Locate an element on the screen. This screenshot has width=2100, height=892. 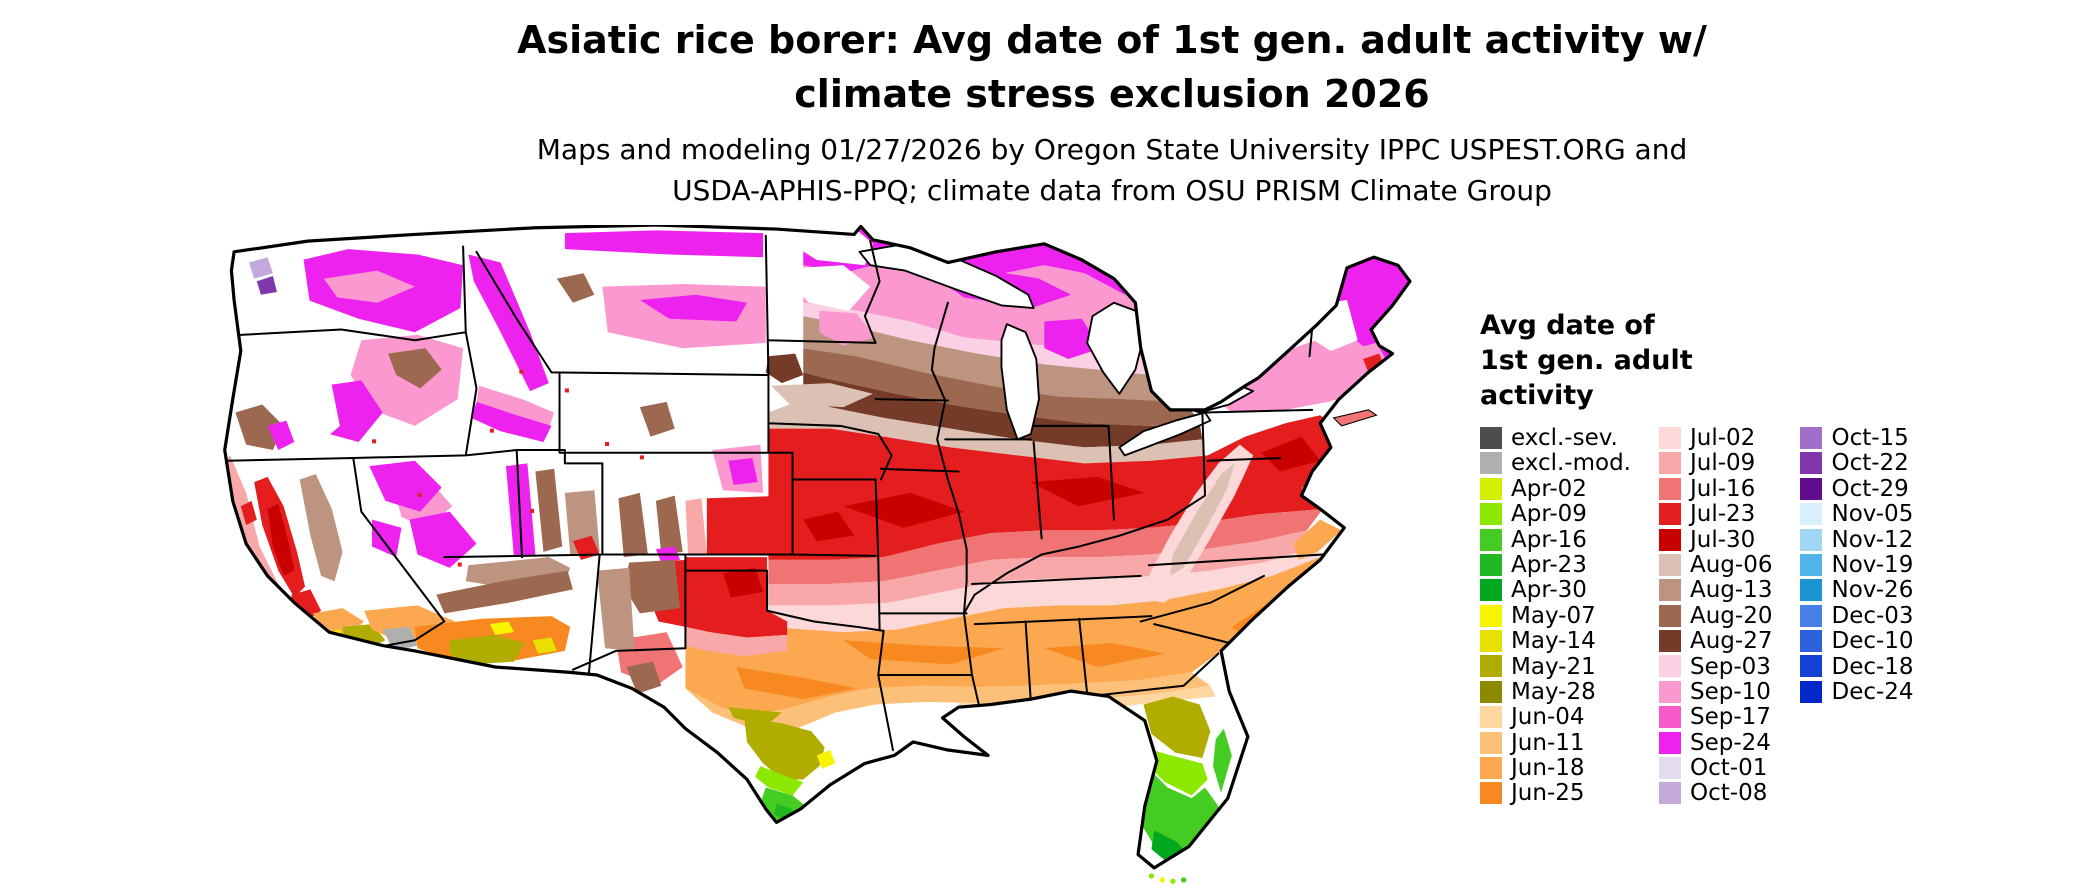
legend-entry: Aug-20 is located at coordinates (1716, 615).